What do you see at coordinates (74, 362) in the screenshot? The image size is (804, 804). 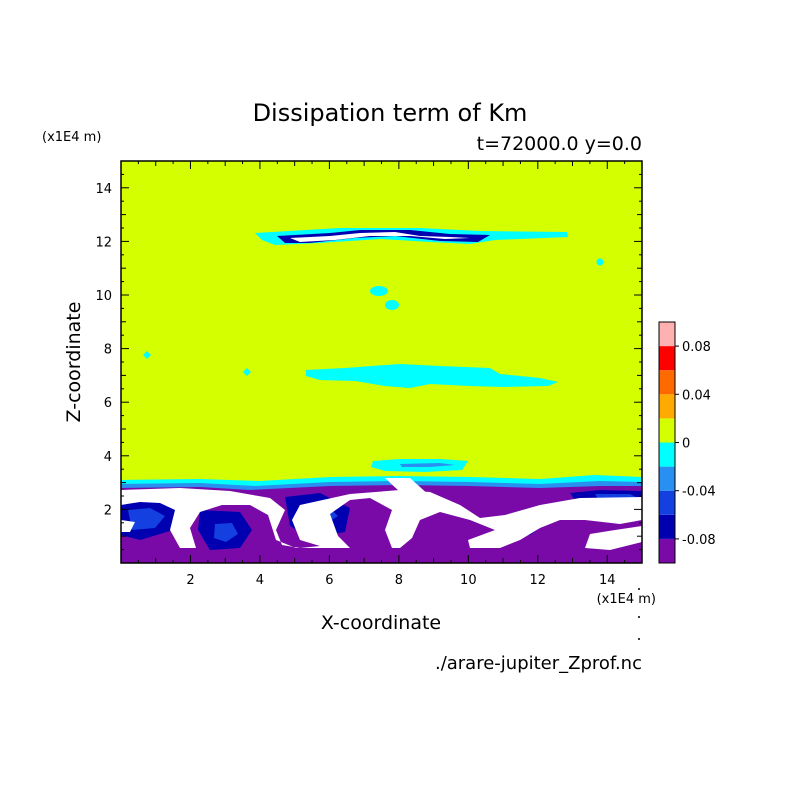 I see `y-axis-label: Z-coordinate` at bounding box center [74, 362].